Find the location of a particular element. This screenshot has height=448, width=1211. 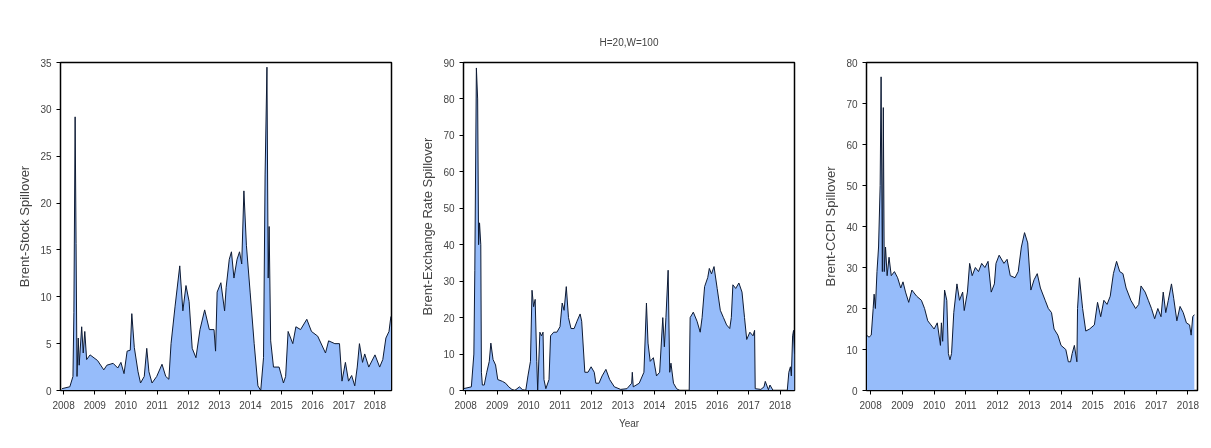

y-axis-title: Brent-CCPI Spillover is located at coordinates (831, 226).